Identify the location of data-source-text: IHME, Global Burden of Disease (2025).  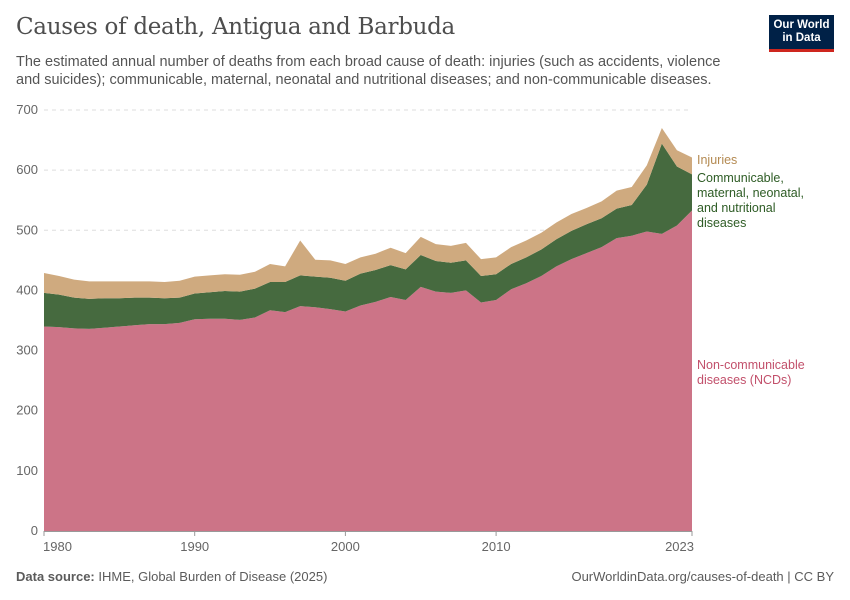
(213, 576).